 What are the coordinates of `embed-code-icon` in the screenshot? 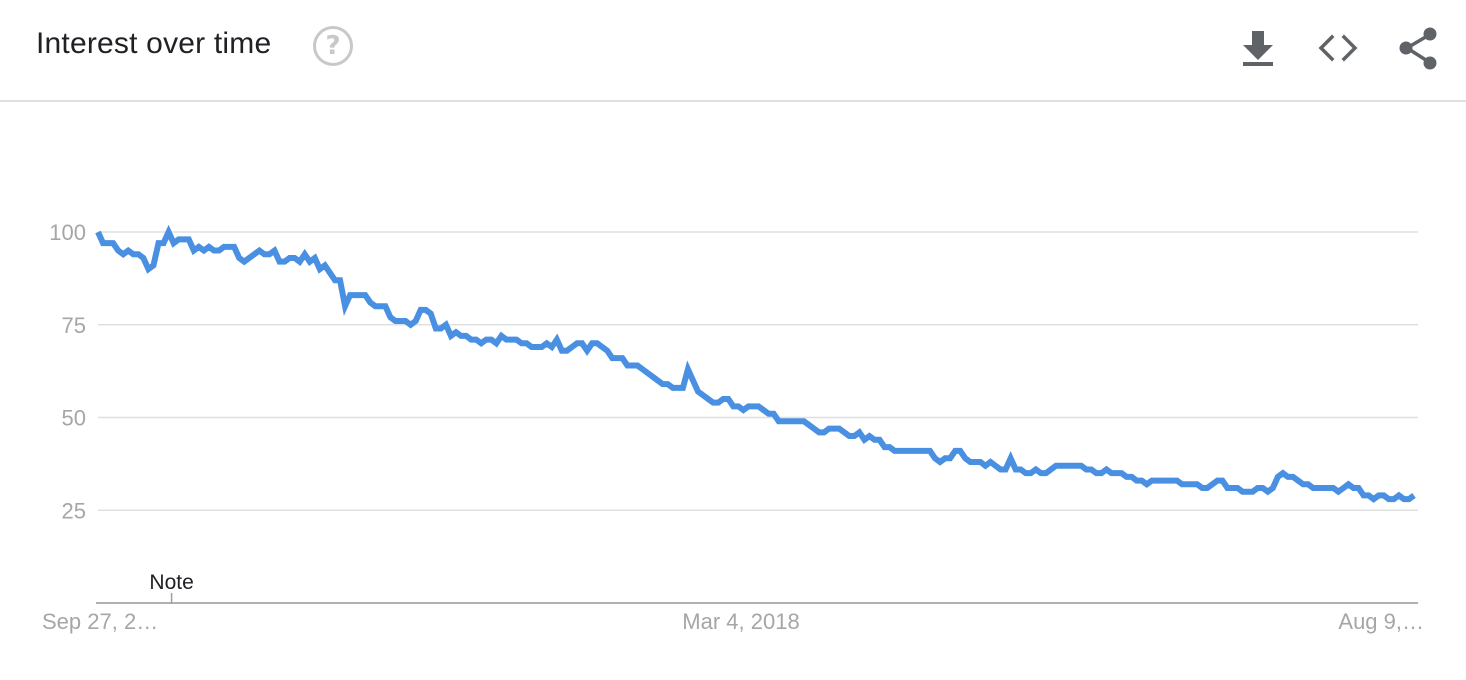 It's located at (1337, 48).